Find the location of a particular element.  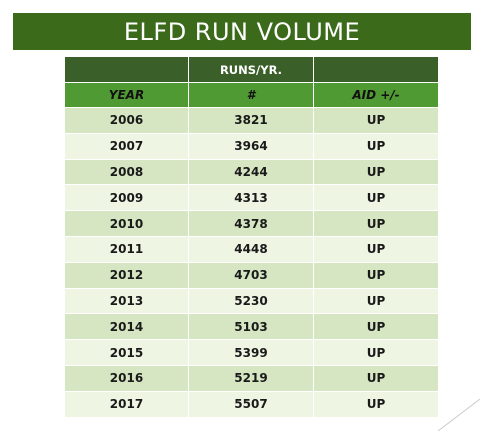

cell-runs: 5219 is located at coordinates (251, 378).